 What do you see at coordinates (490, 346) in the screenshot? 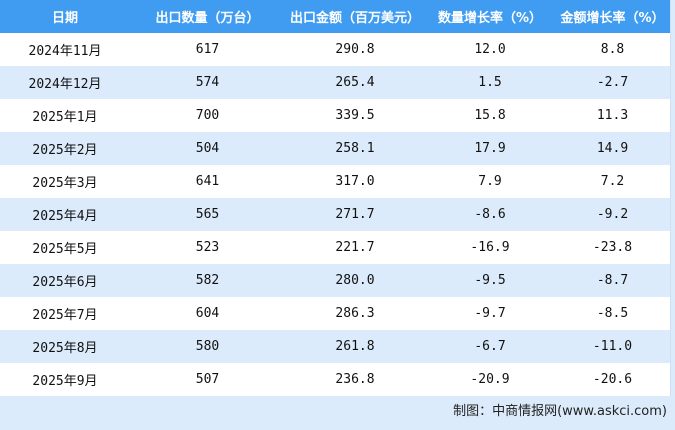
I see `cell-qty-growth: -6.7` at bounding box center [490, 346].